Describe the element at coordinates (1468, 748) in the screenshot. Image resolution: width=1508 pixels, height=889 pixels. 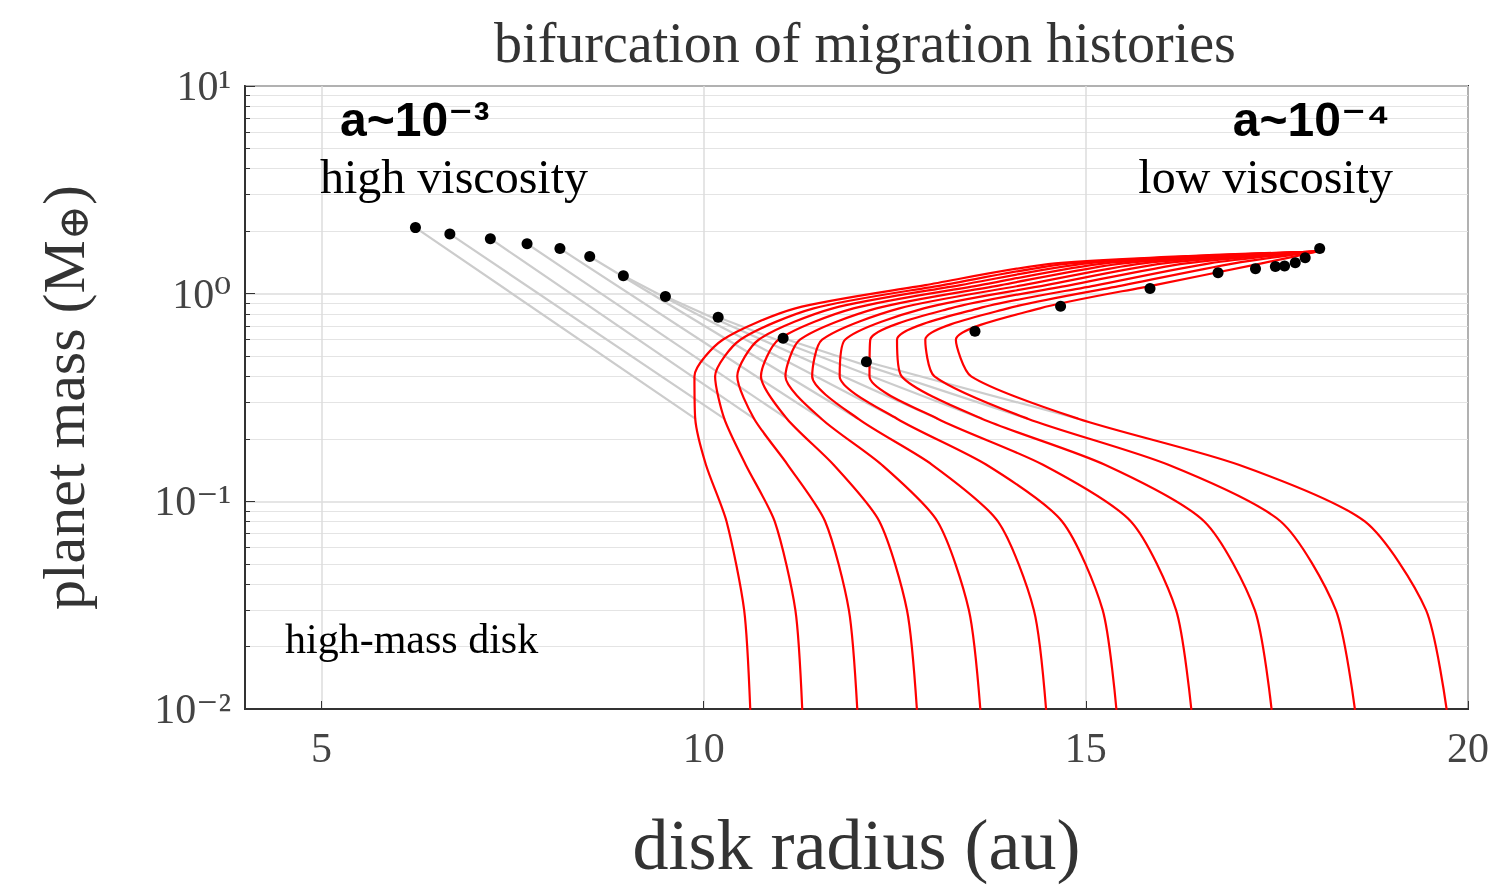
I see `x-tick-label: 20` at that location.